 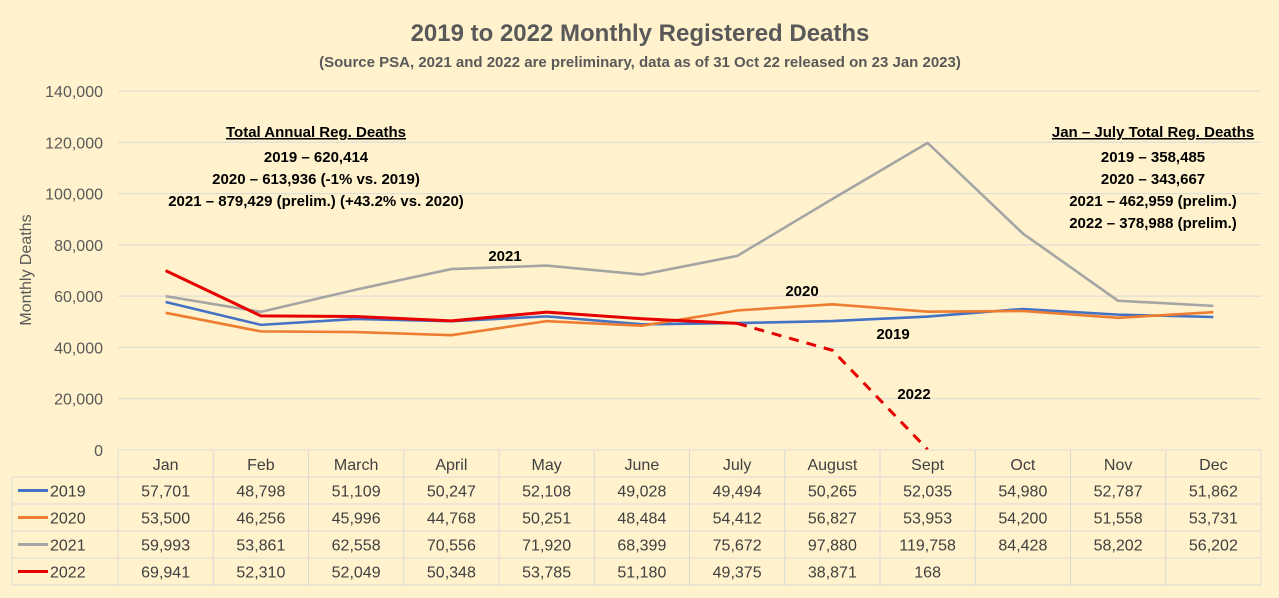 I want to click on x-tick-label: June, so click(x=642, y=465).